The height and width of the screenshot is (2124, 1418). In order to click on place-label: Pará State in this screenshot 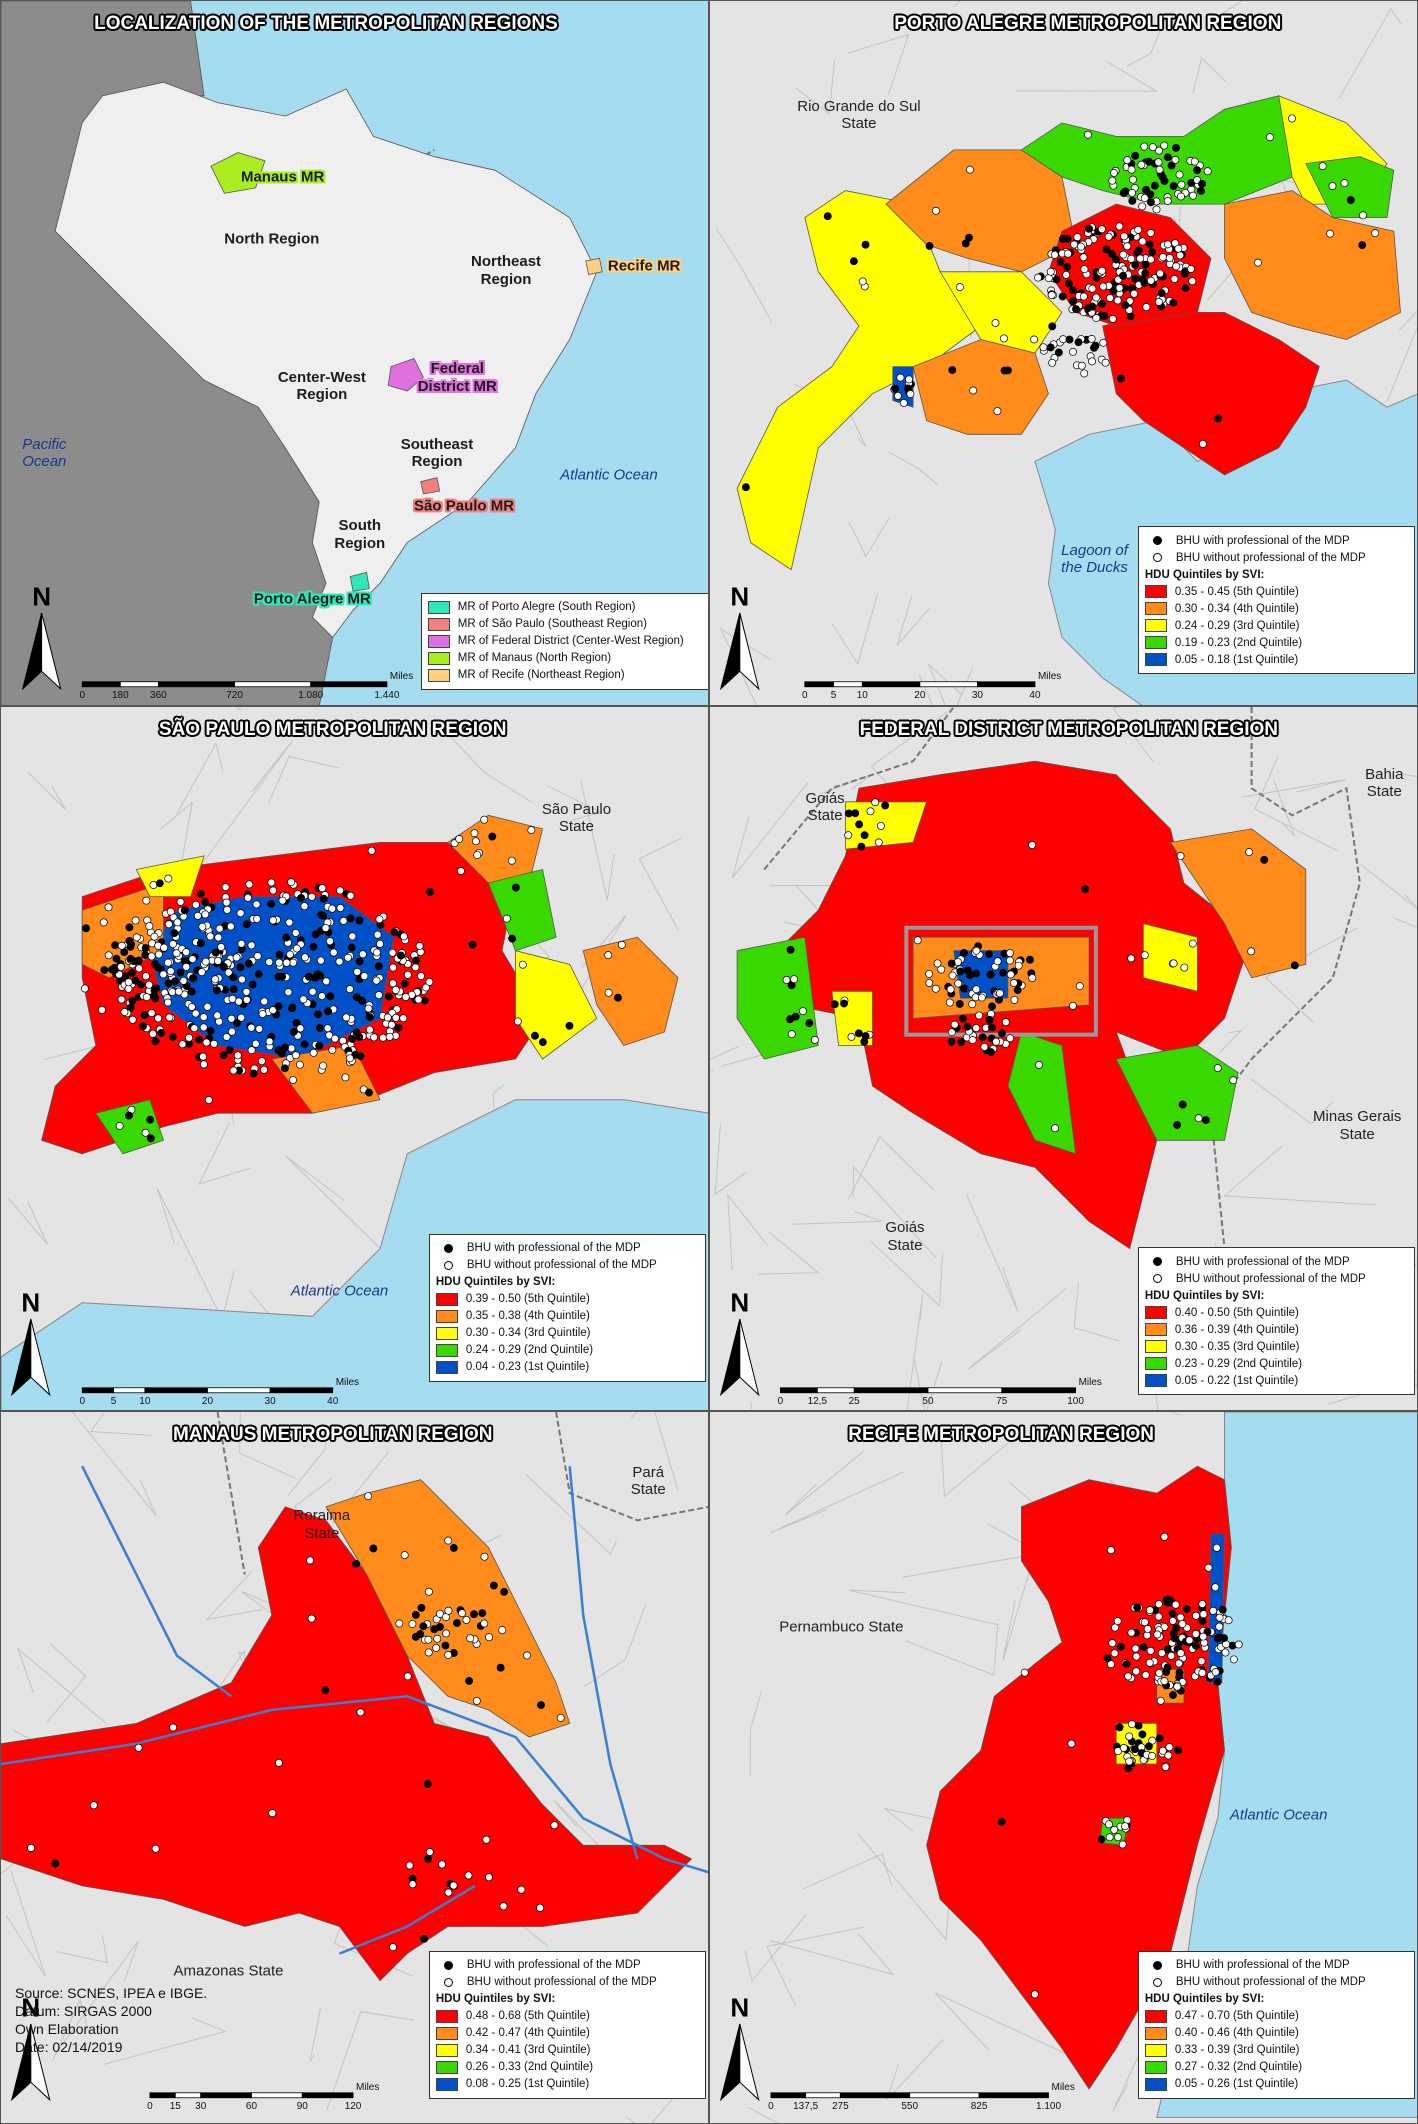, I will do `click(648, 1481)`.